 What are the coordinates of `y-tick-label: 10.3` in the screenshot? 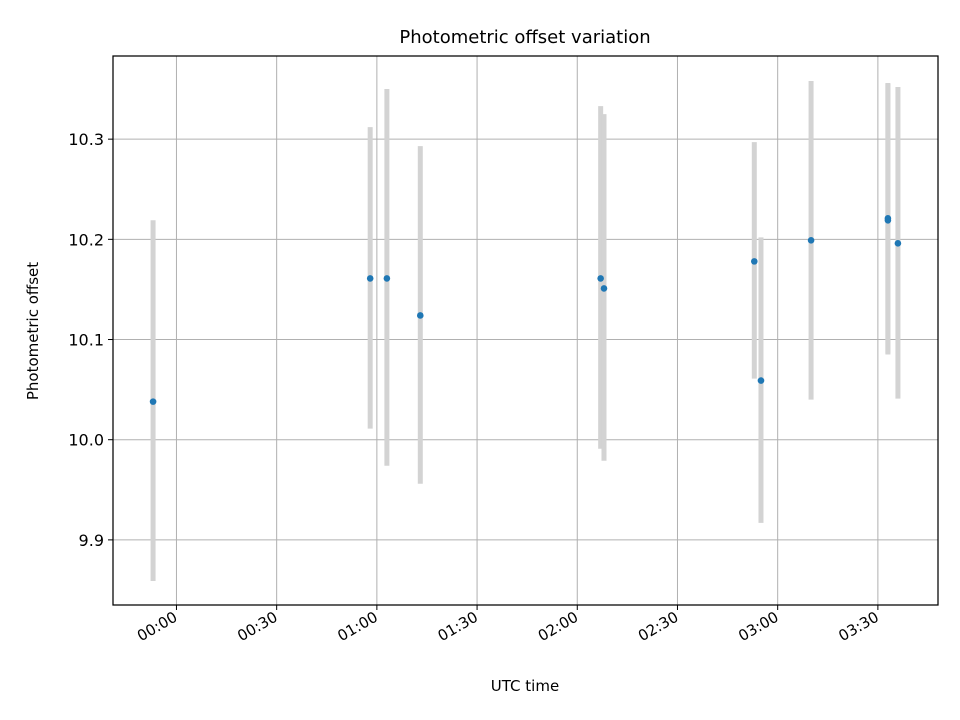 It's located at (86, 139).